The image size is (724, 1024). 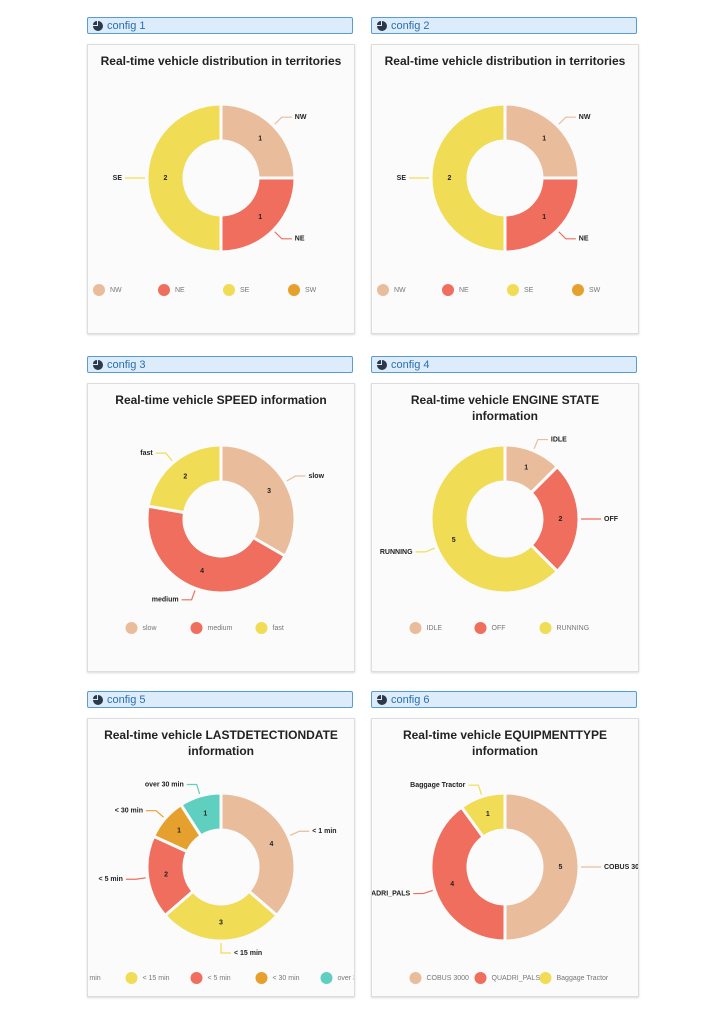 What do you see at coordinates (164, 784) in the screenshot?
I see `slice-label: over 30 min` at bounding box center [164, 784].